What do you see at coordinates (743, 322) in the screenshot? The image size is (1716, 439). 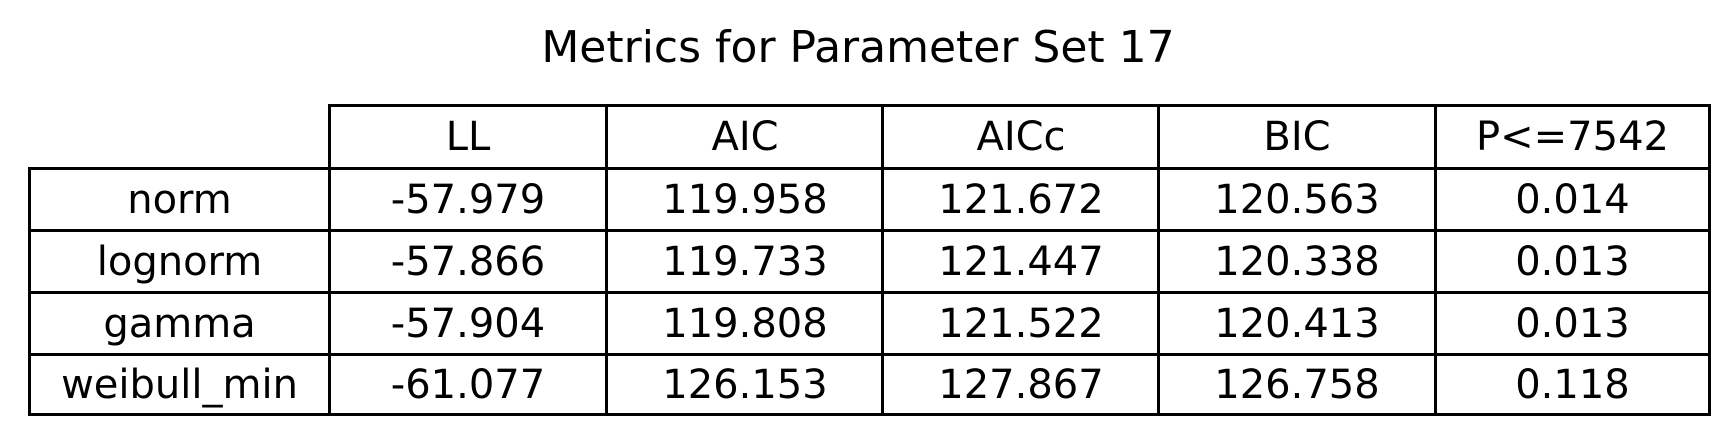 I see `table-cell: 119.808` at bounding box center [743, 322].